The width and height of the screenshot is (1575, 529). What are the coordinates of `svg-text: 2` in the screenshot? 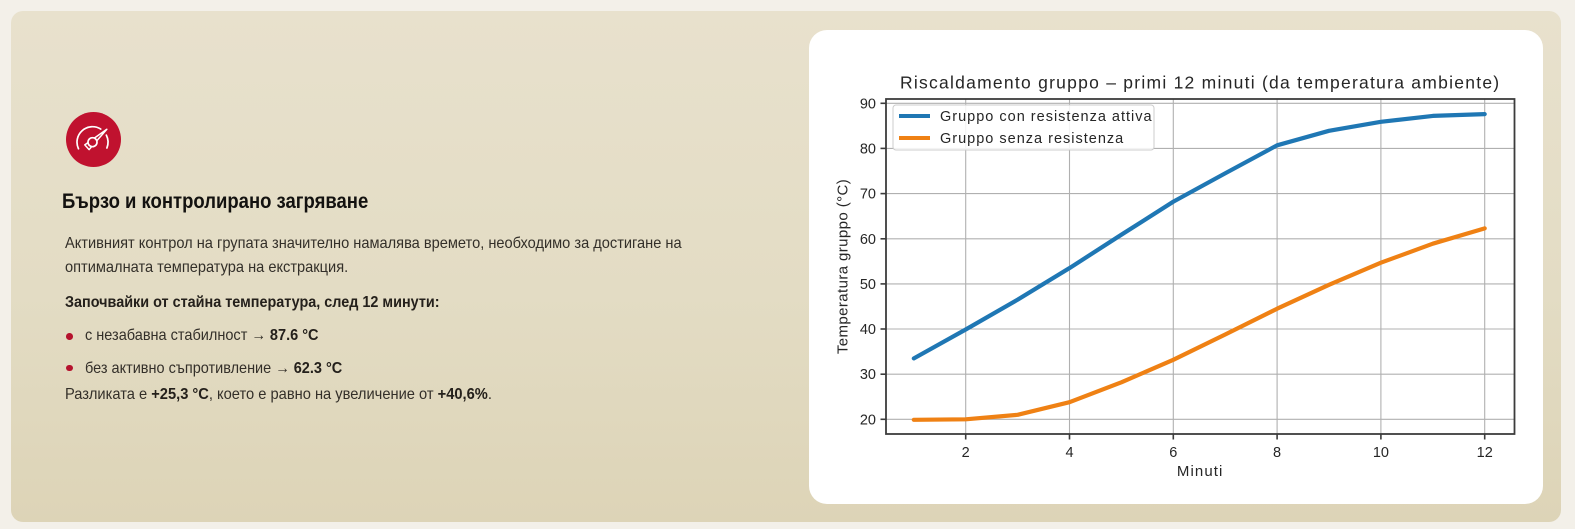 It's located at (966, 453).